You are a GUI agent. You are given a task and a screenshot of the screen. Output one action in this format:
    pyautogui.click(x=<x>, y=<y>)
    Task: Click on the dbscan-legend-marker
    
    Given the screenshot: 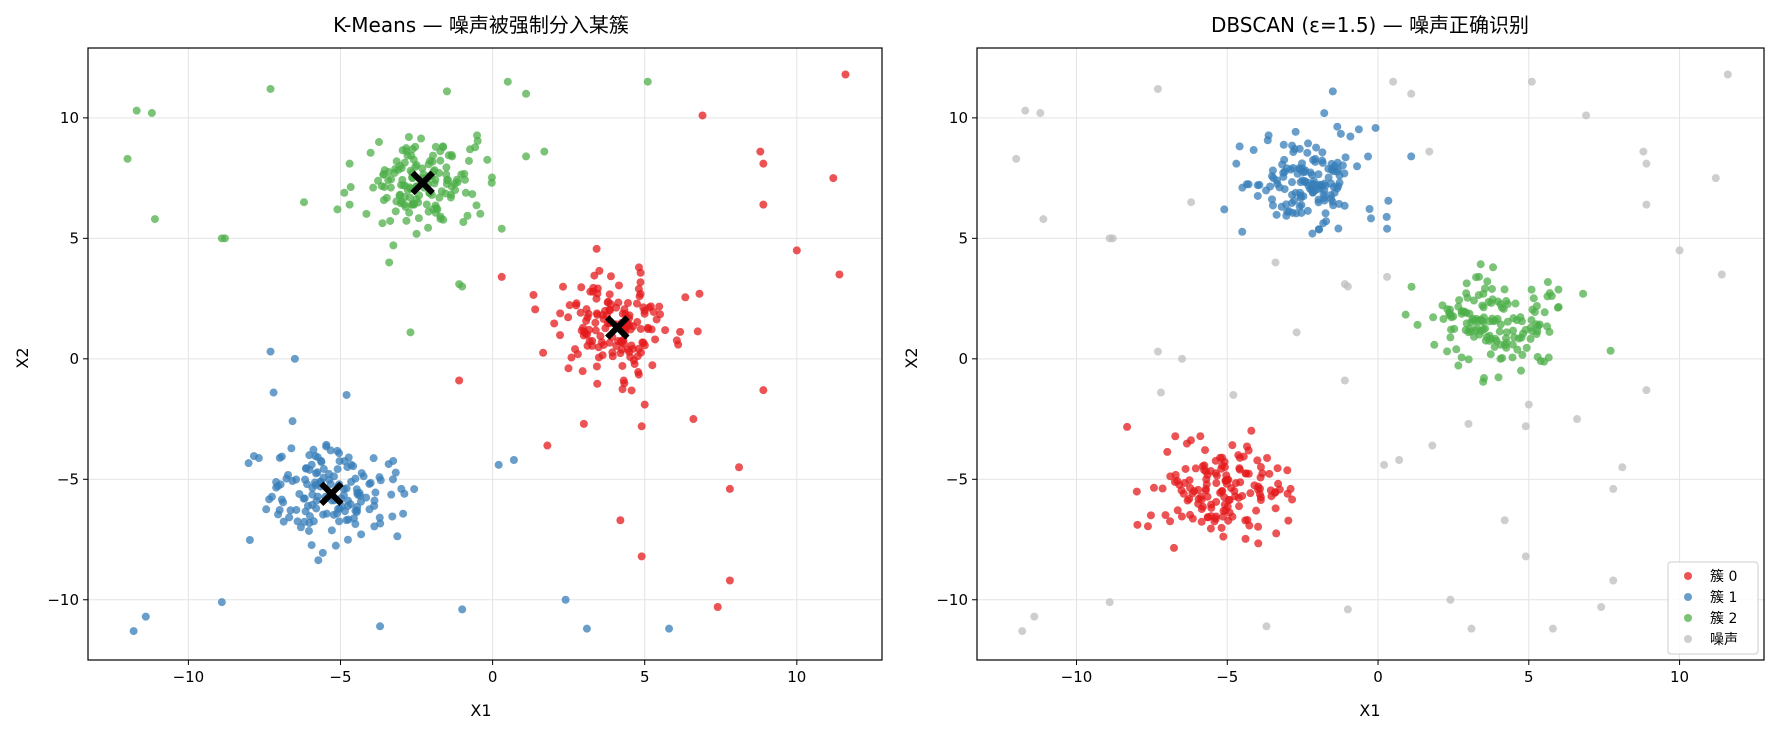 What is the action you would take?
    pyautogui.click(x=1688, y=618)
    